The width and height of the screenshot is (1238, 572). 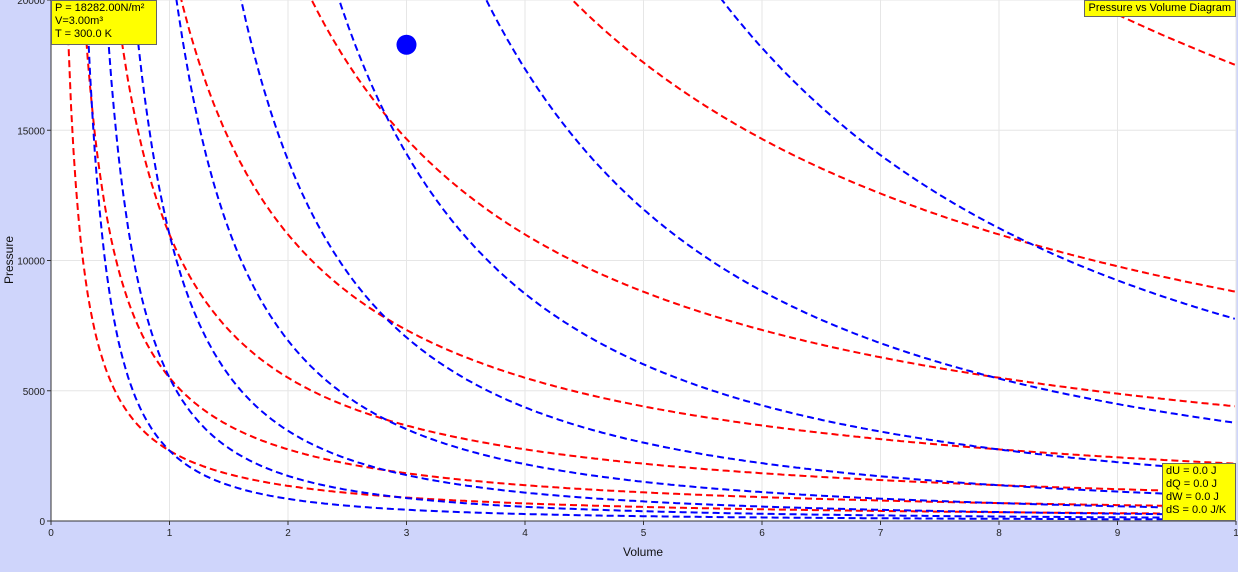 I want to click on y-tick-label: 5000, so click(x=34, y=392).